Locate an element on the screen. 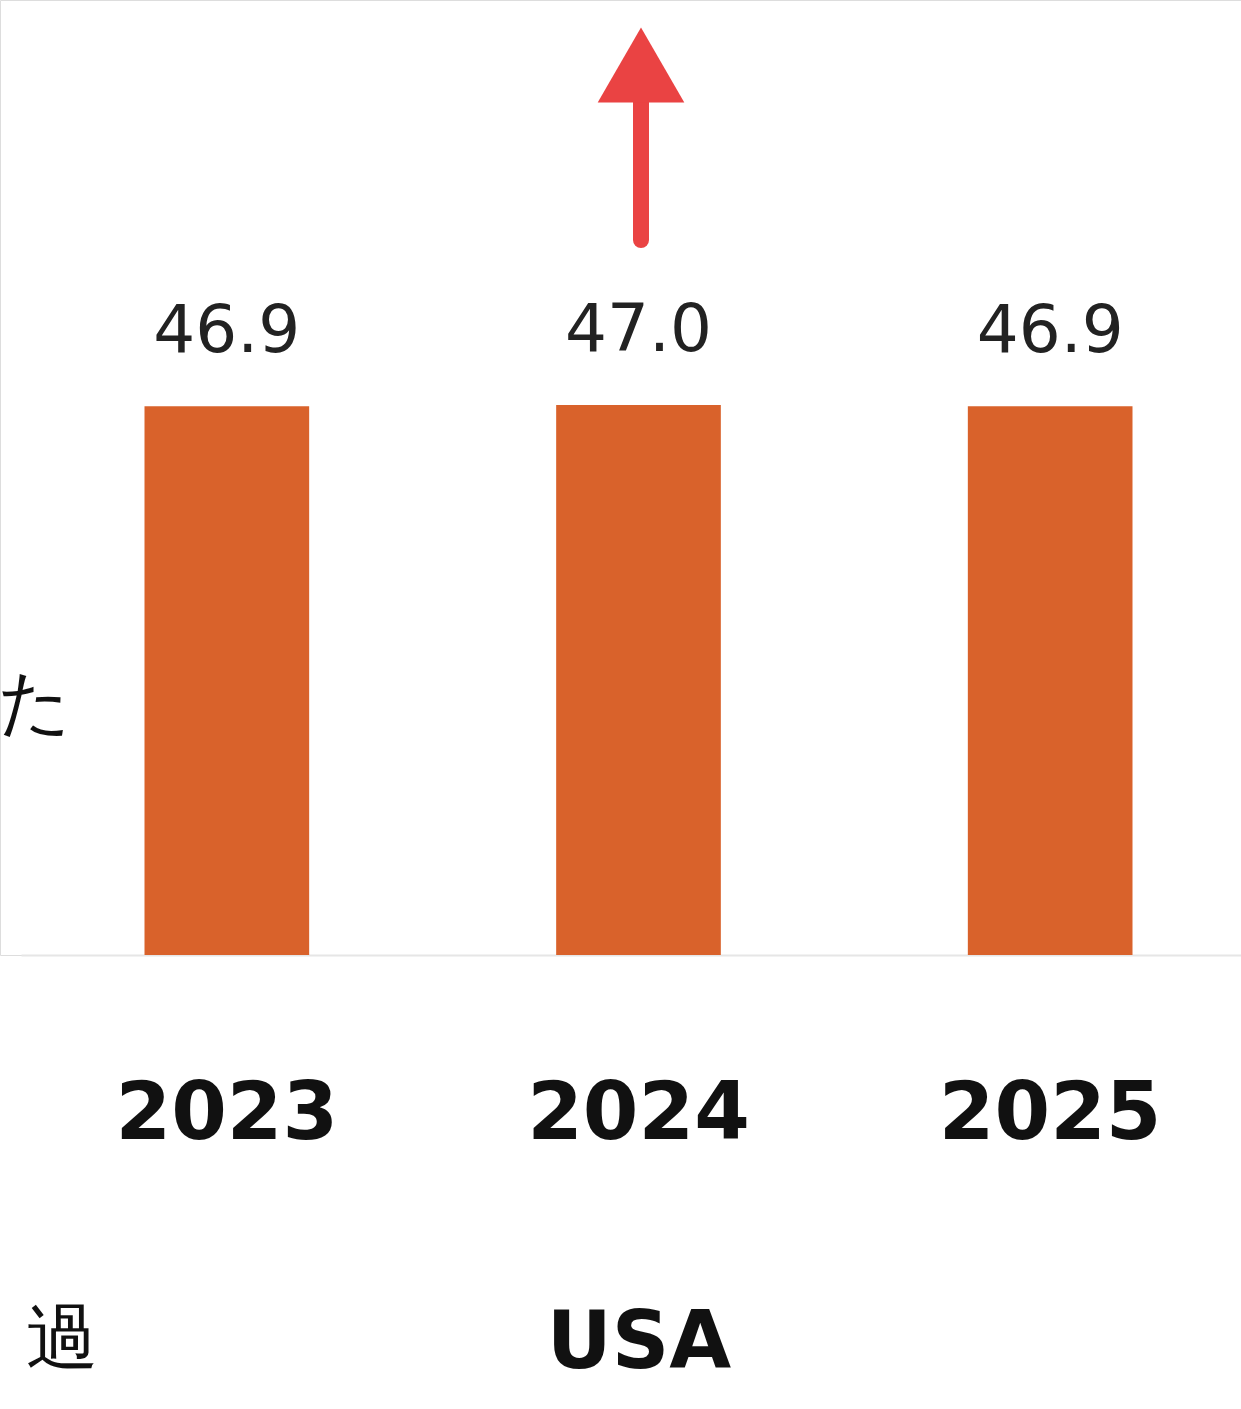 This screenshot has width=1241, height=1409. x-tick-label: 2025 is located at coordinates (1050, 1111).